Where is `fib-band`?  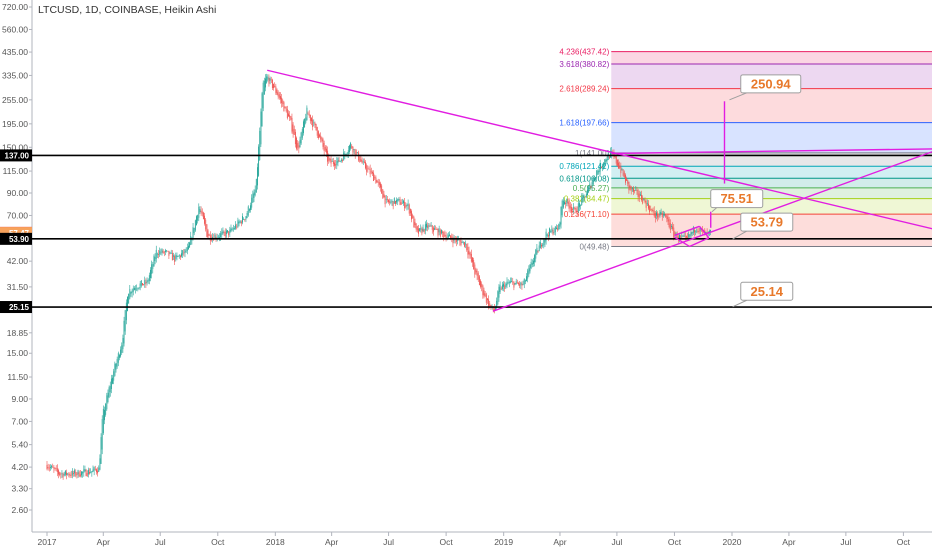 fib-band is located at coordinates (771, 137).